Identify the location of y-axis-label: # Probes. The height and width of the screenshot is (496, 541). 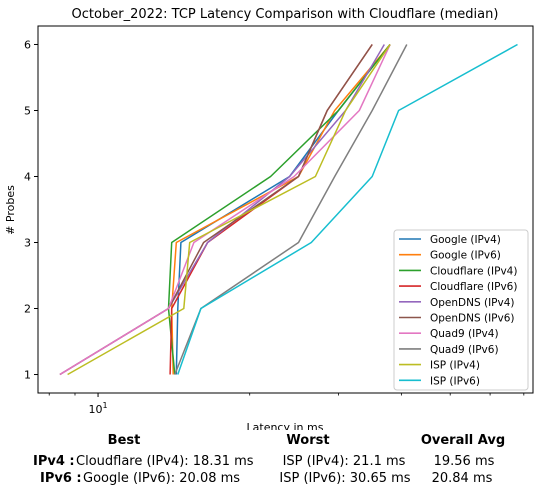
(10, 210).